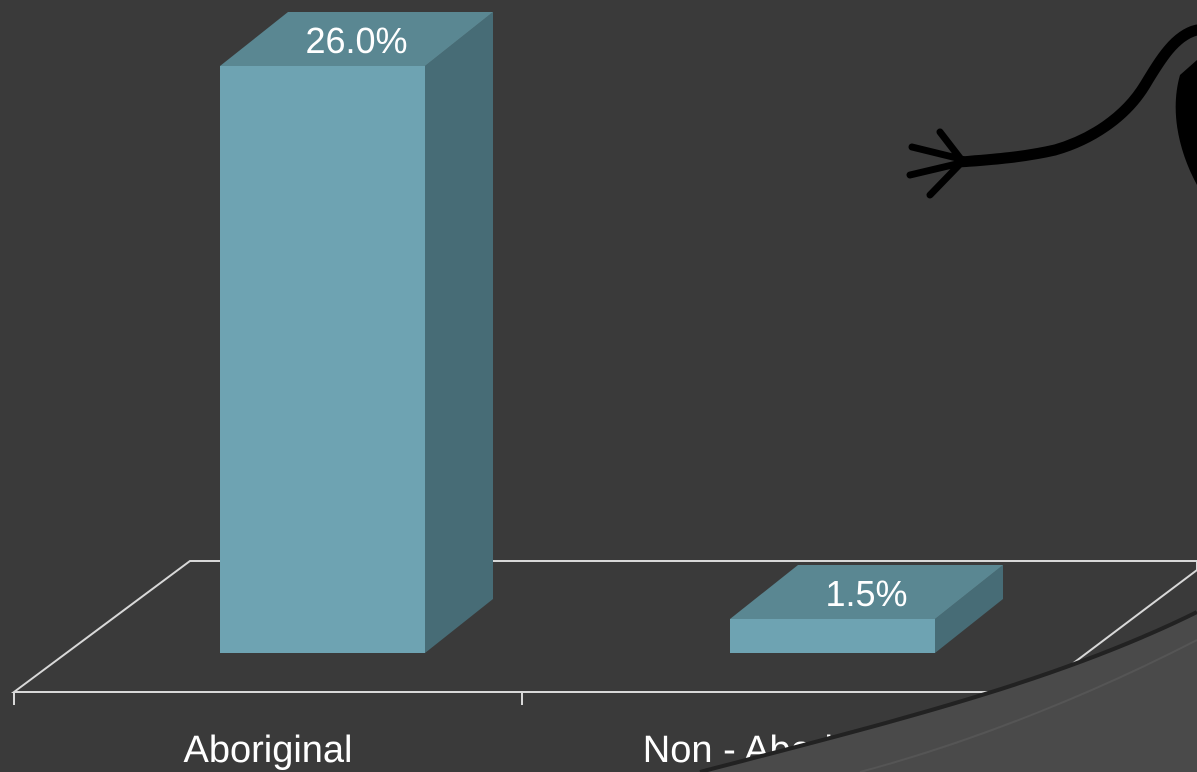 Image resolution: width=1197 pixels, height=772 pixels. Describe the element at coordinates (1051, 111) in the screenshot. I see `stick-figure-hand-icon` at that location.